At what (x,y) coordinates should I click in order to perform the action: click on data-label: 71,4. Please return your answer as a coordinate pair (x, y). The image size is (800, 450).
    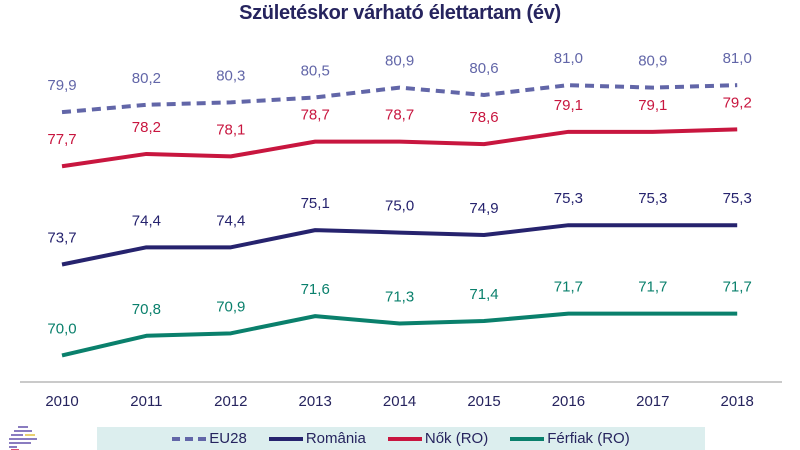
    Looking at the image, I should click on (483, 294).